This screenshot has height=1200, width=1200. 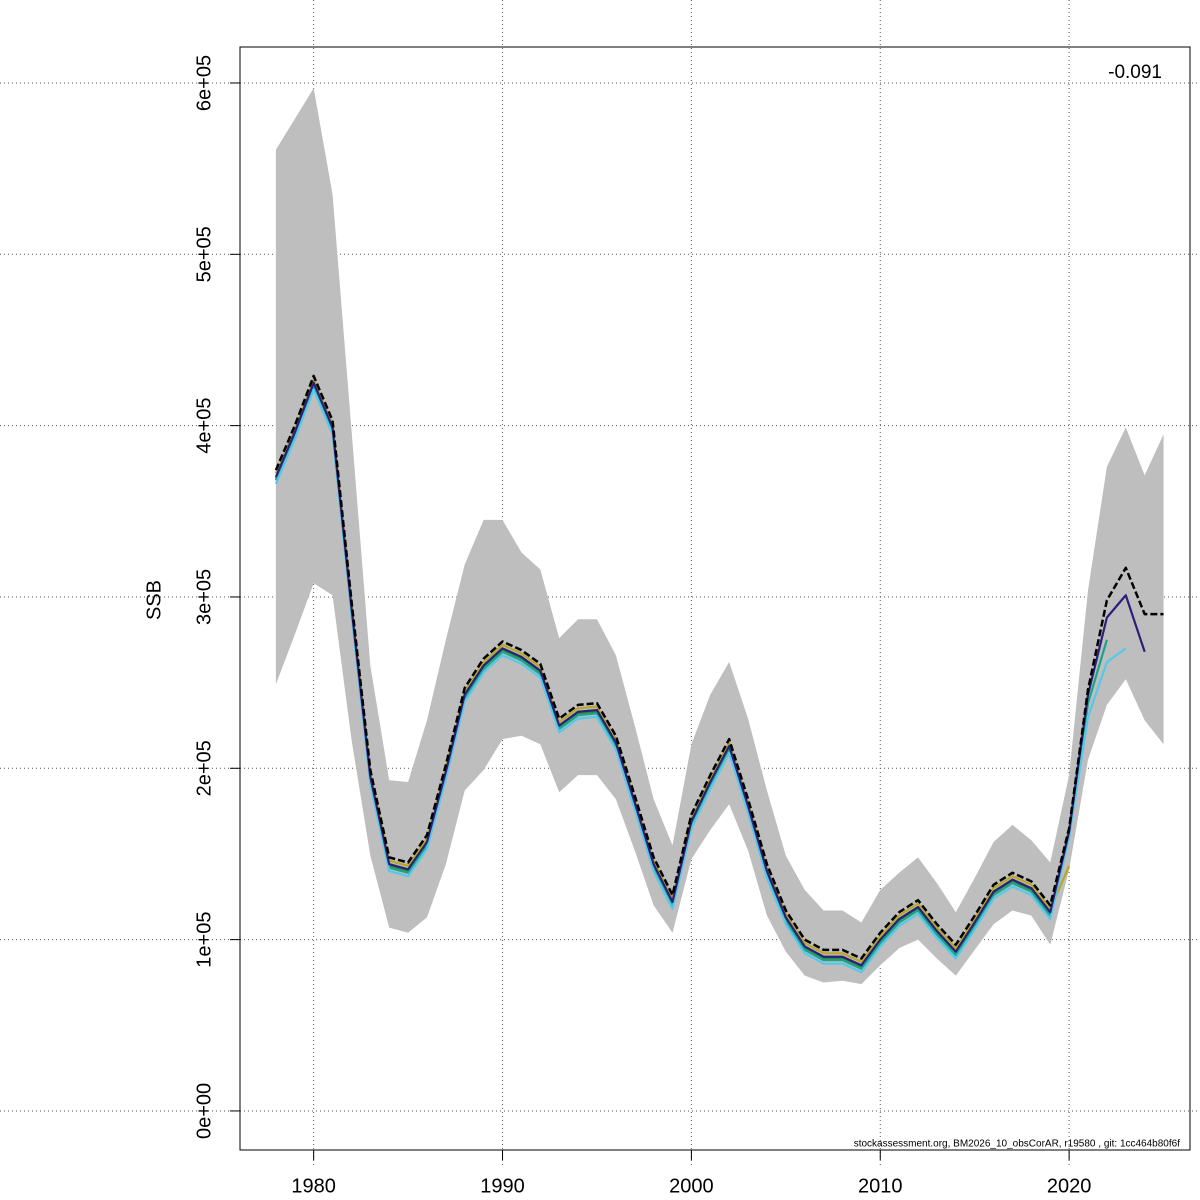 I want to click on y-tick-label: 6e+05, so click(x=204, y=83).